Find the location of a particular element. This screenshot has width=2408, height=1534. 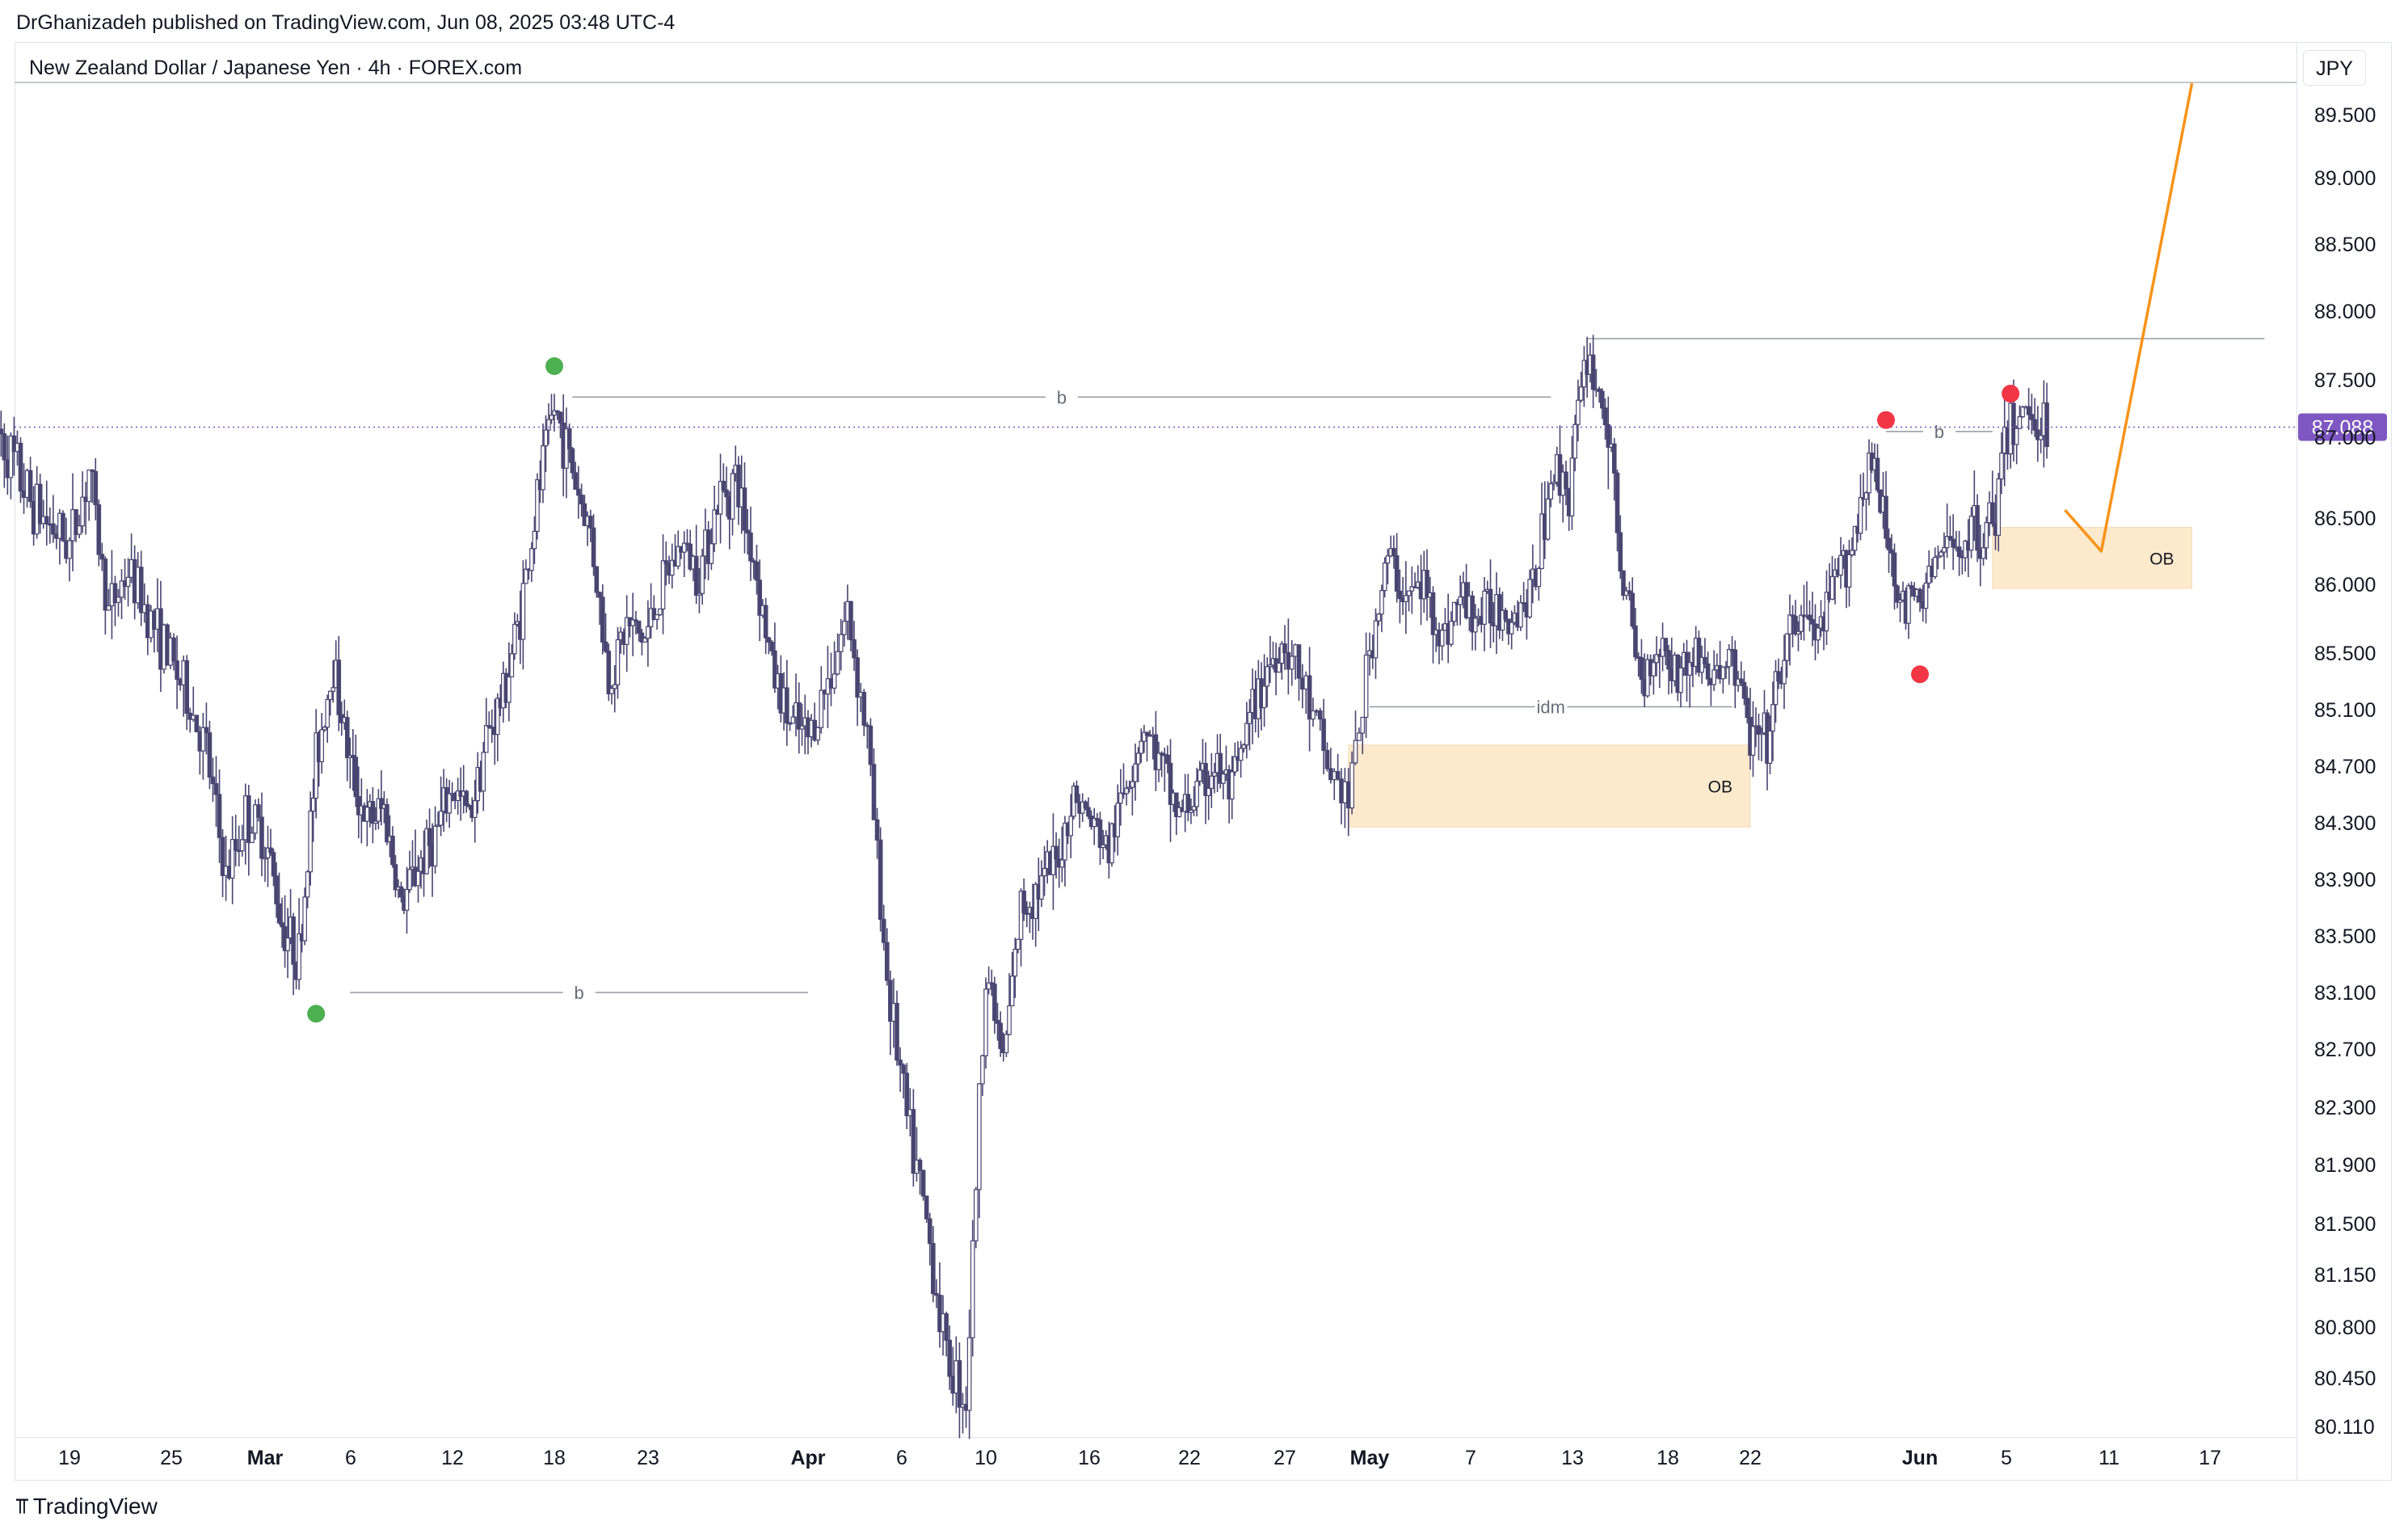

footer-branding: ⫪ TradingView is located at coordinates (87, 1506).